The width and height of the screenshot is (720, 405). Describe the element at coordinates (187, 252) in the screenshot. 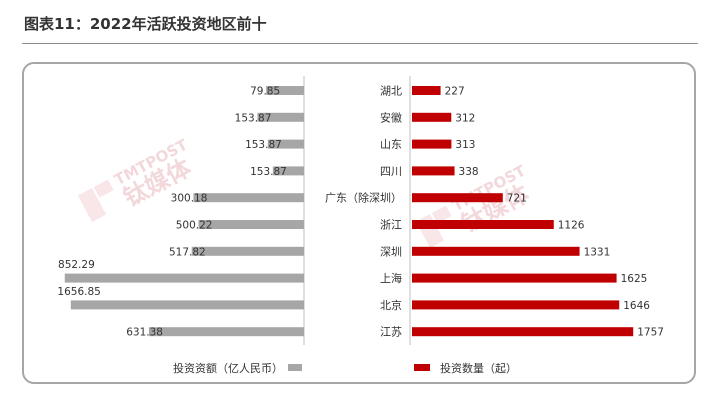

I see `left-value-label-7: 517.82` at that location.